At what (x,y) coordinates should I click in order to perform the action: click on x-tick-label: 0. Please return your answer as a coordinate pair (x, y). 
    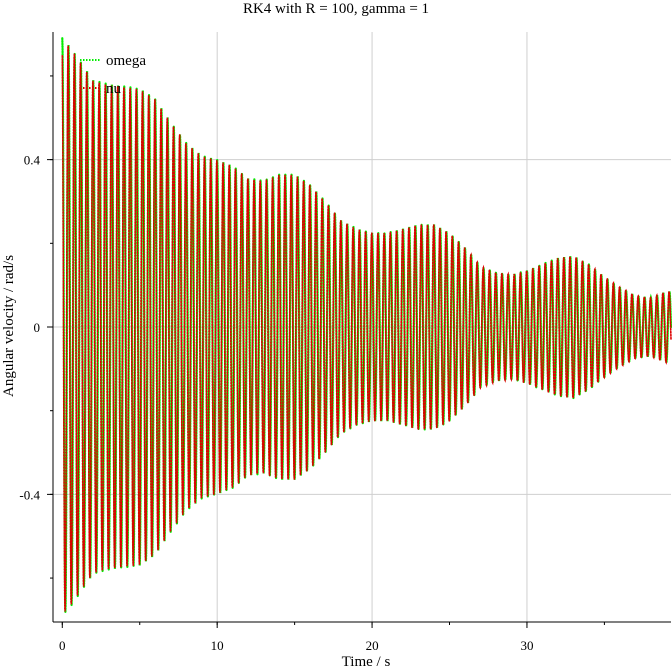
    Looking at the image, I should click on (62, 645).